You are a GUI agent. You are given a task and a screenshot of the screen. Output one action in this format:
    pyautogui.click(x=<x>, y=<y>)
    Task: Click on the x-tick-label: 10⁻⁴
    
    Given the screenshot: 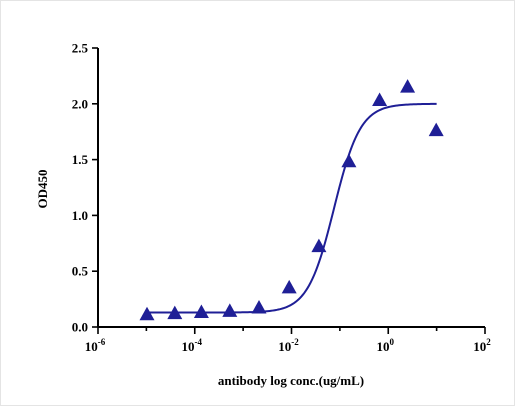 What is the action you would take?
    pyautogui.click(x=192, y=345)
    